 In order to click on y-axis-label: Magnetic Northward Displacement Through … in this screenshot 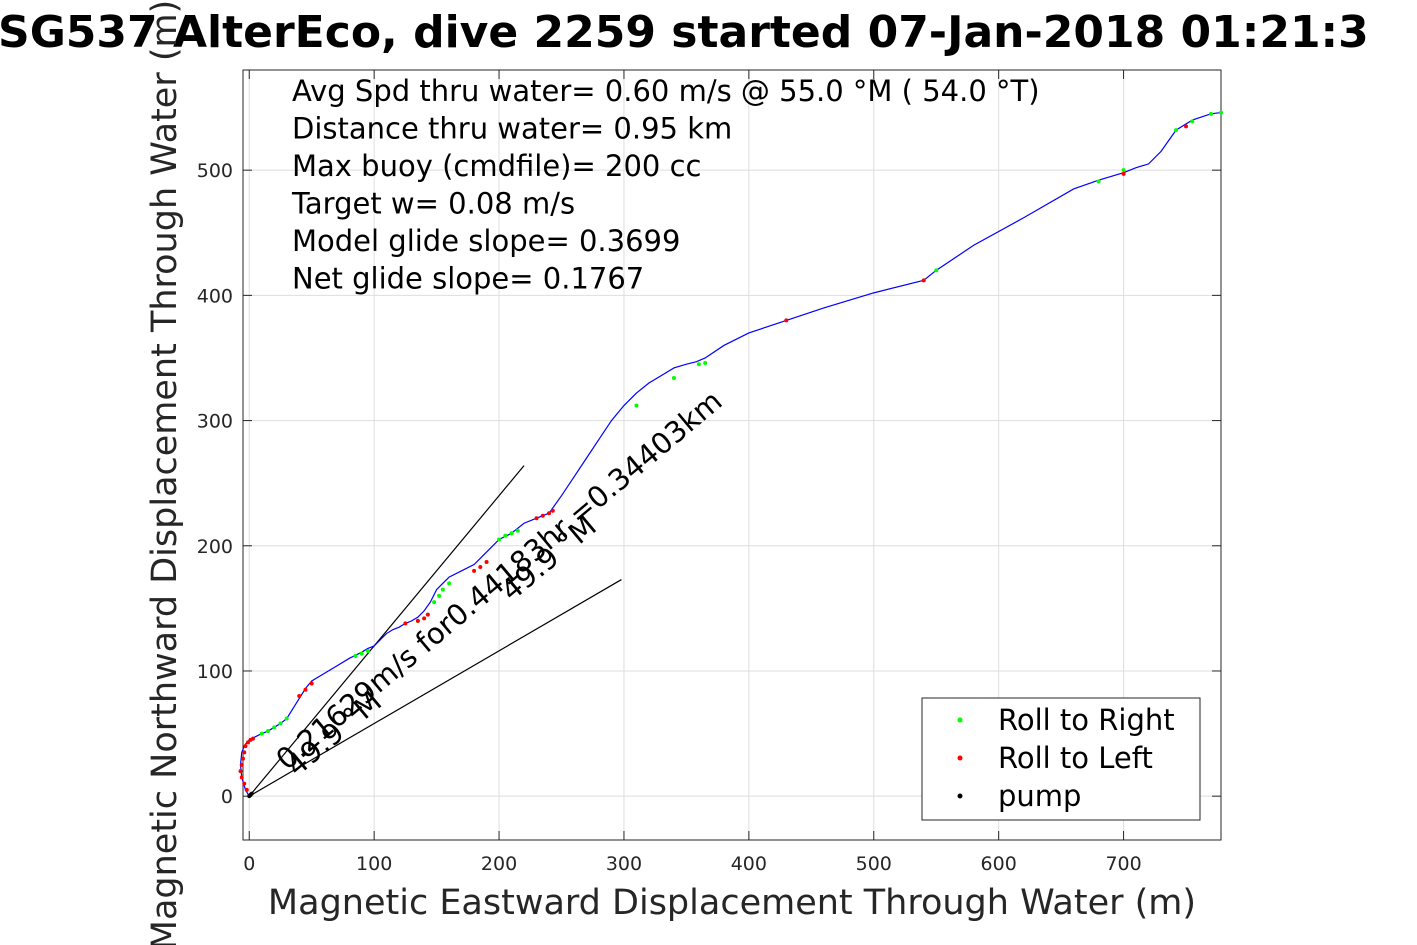, I will do `click(165, 472)`.